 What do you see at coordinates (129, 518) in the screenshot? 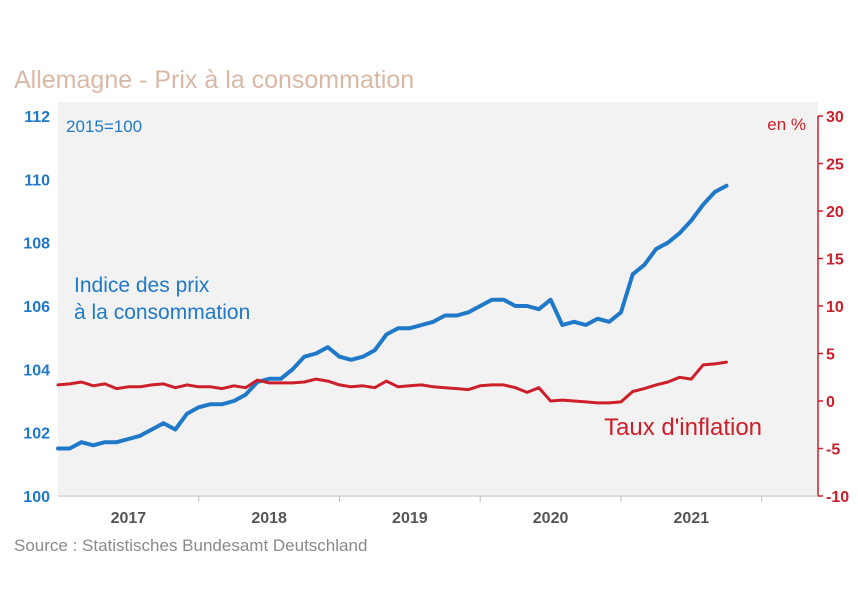
I see `x-tick-label: 2017` at bounding box center [129, 518].